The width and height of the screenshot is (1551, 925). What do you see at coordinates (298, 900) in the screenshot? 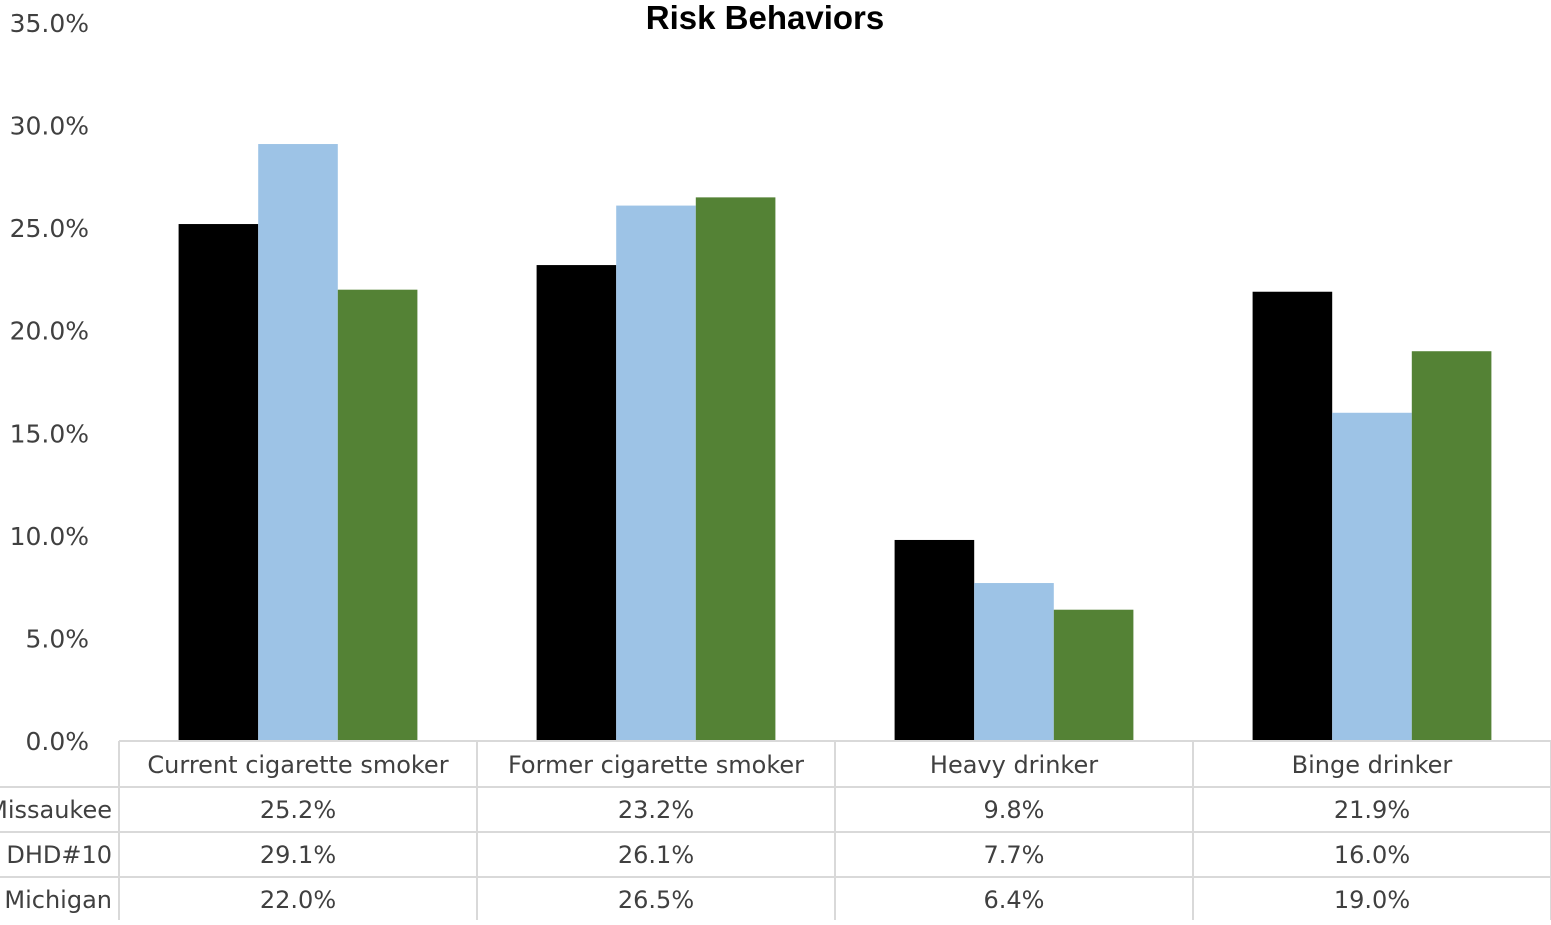
I see `data-label: 22.0%` at bounding box center [298, 900].